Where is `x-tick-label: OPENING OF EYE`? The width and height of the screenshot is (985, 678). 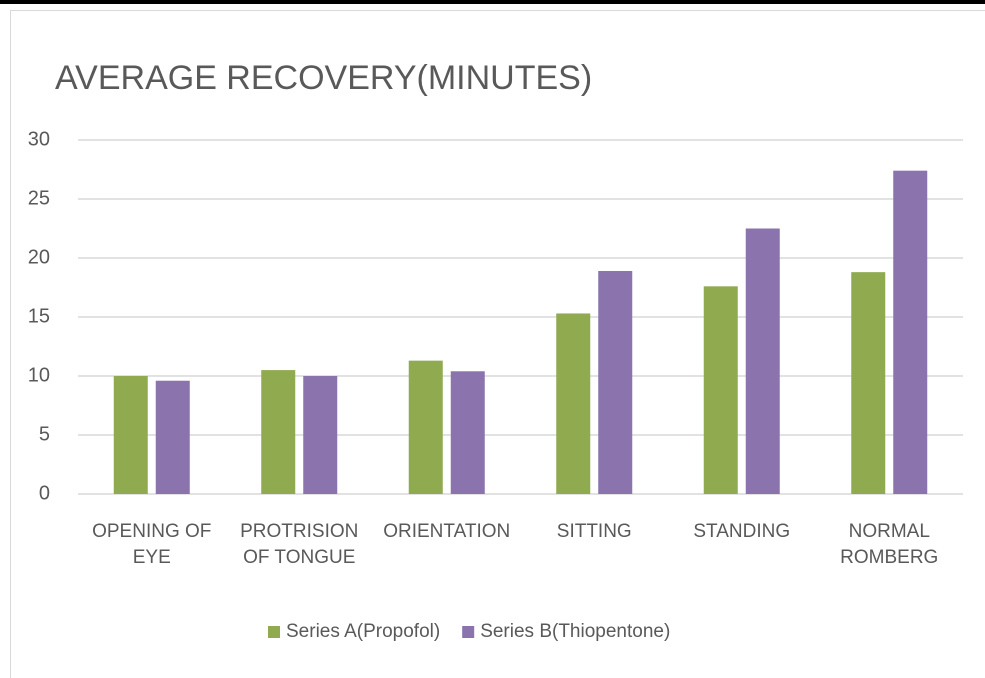
x-tick-label: OPENING OF EYE is located at coordinates (152, 544).